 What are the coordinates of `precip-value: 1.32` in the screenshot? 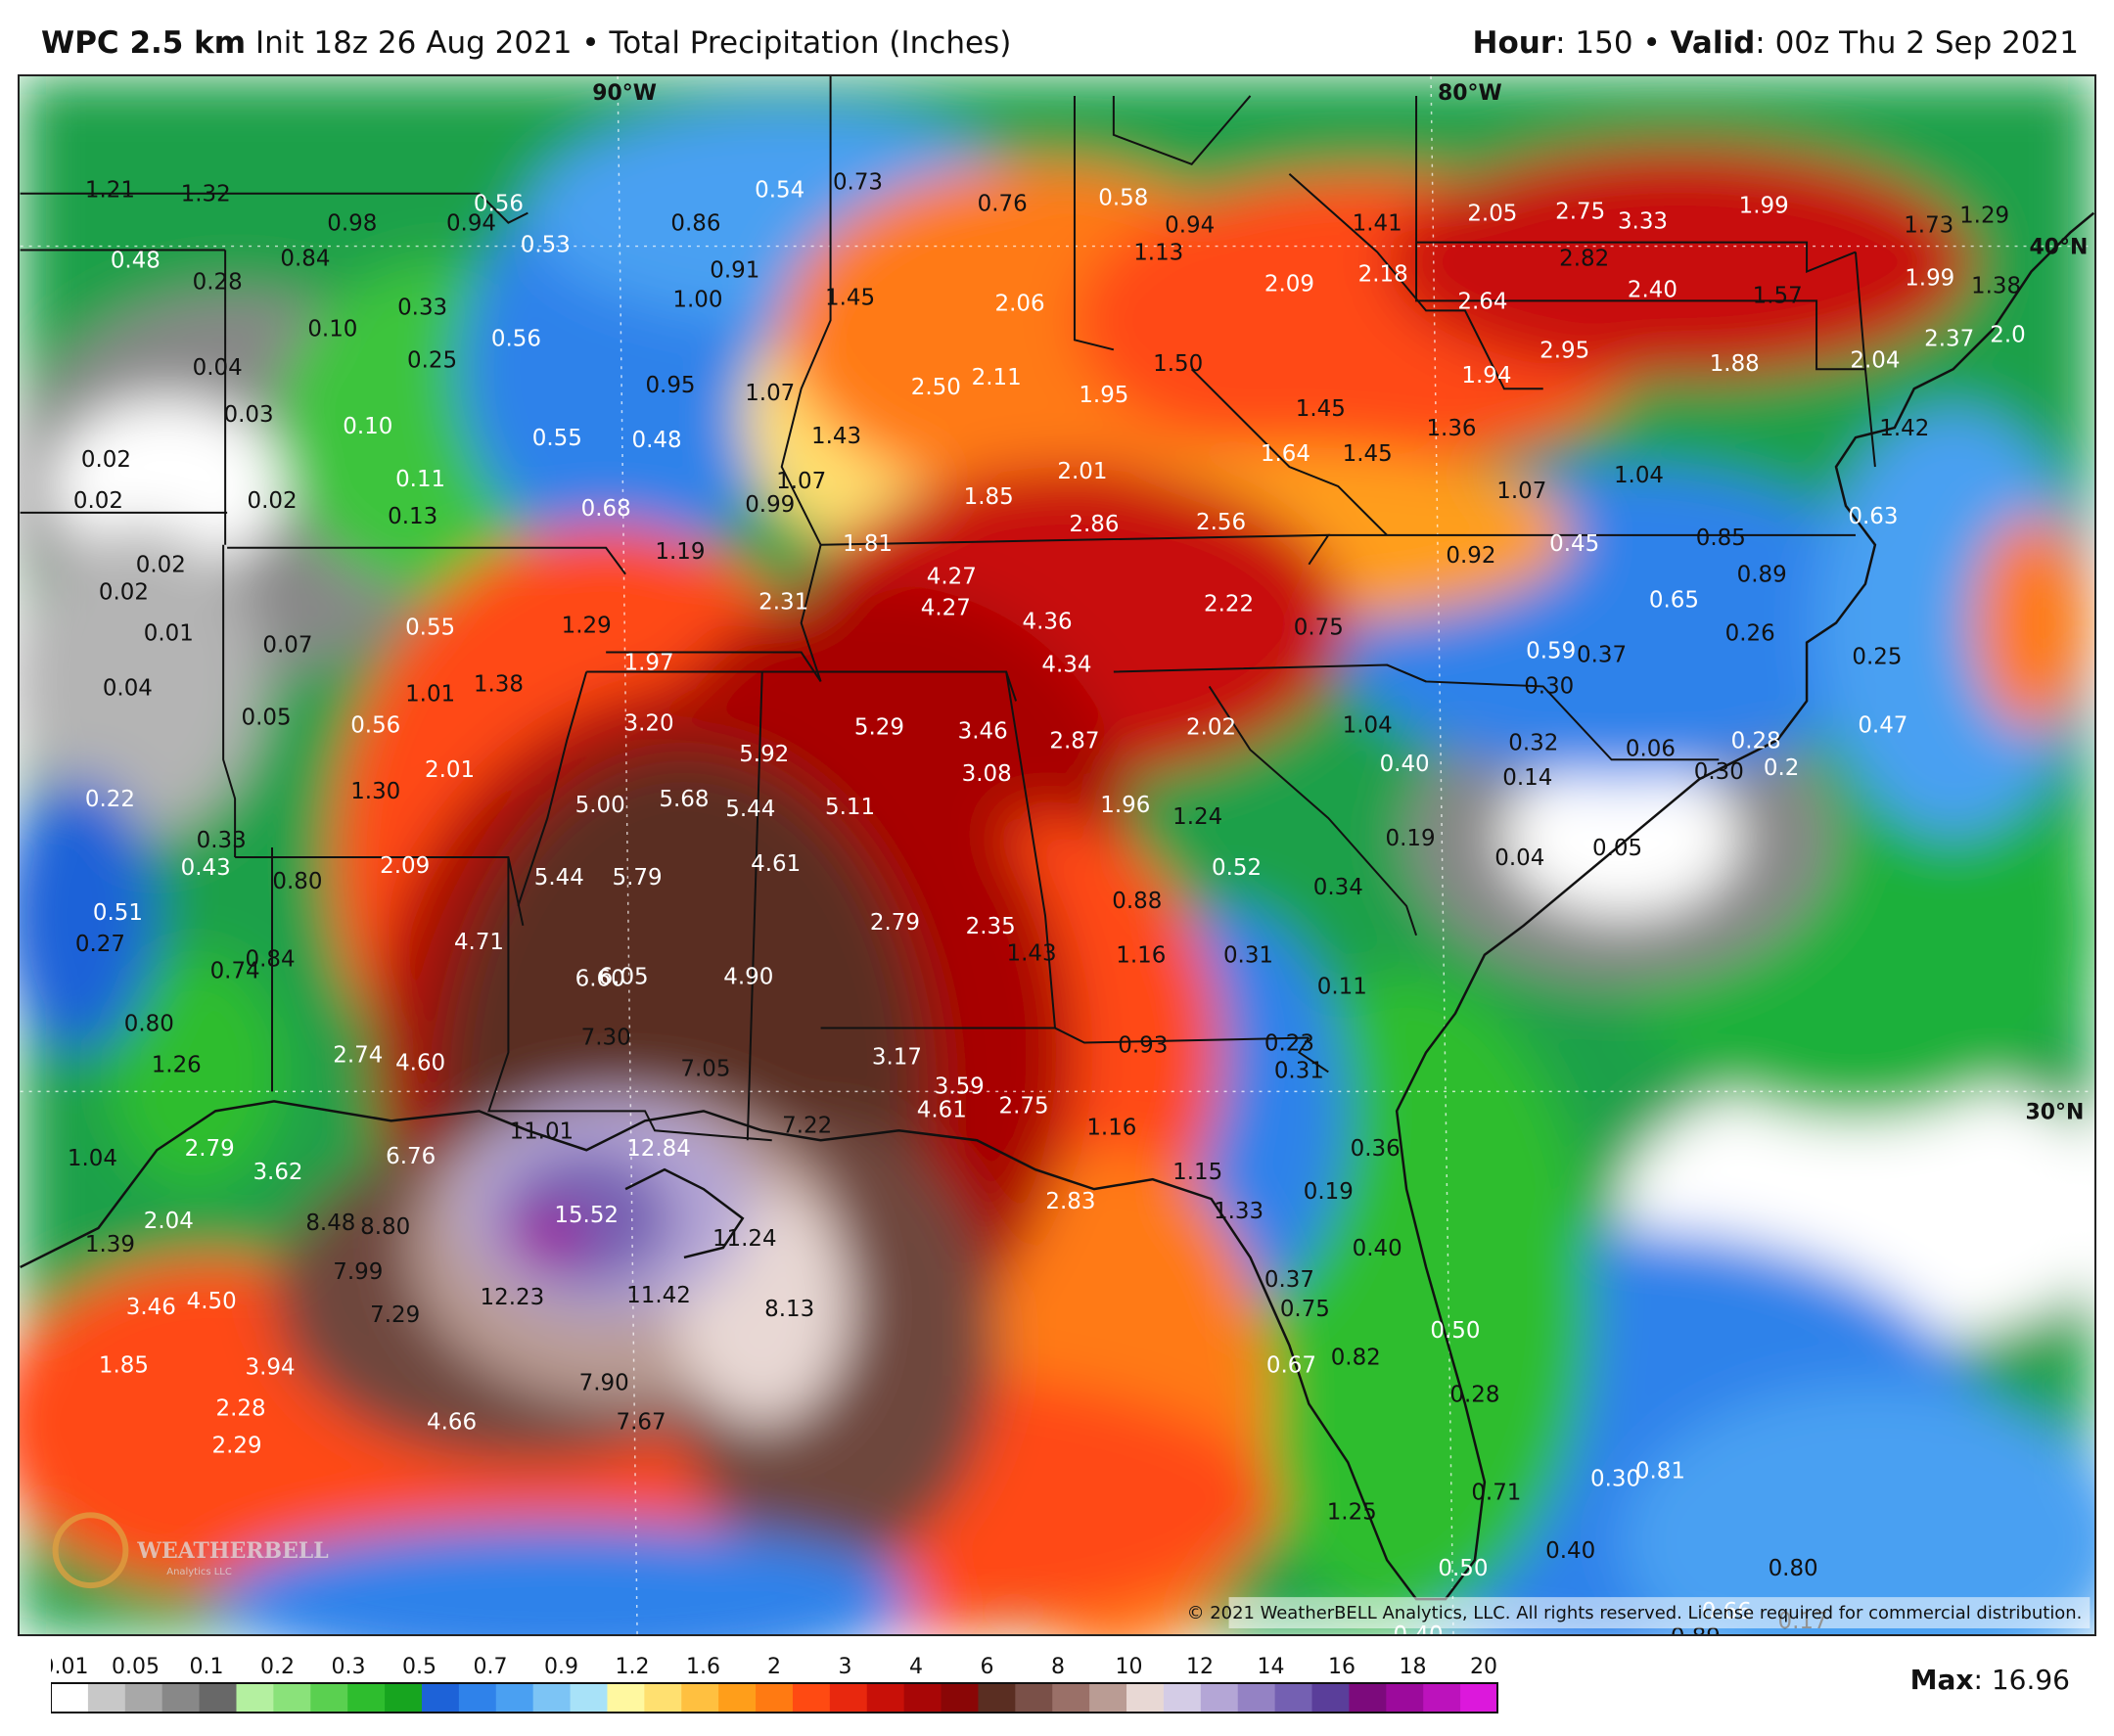 It's located at (206, 195).